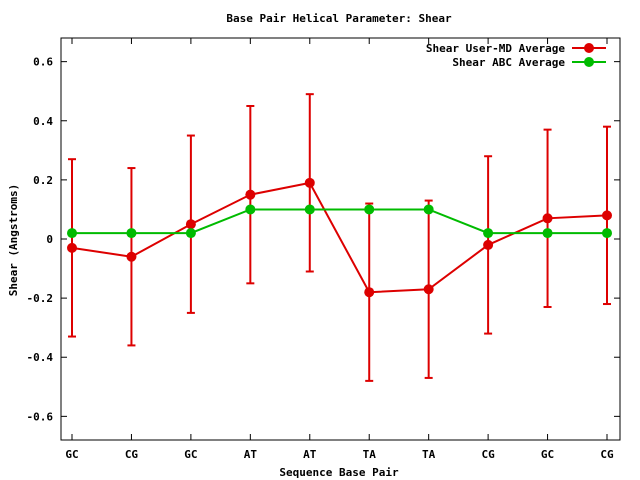 The height and width of the screenshot is (480, 640). Describe the element at coordinates (40, 416) in the screenshot. I see `y-tick-label: -0.6` at that location.